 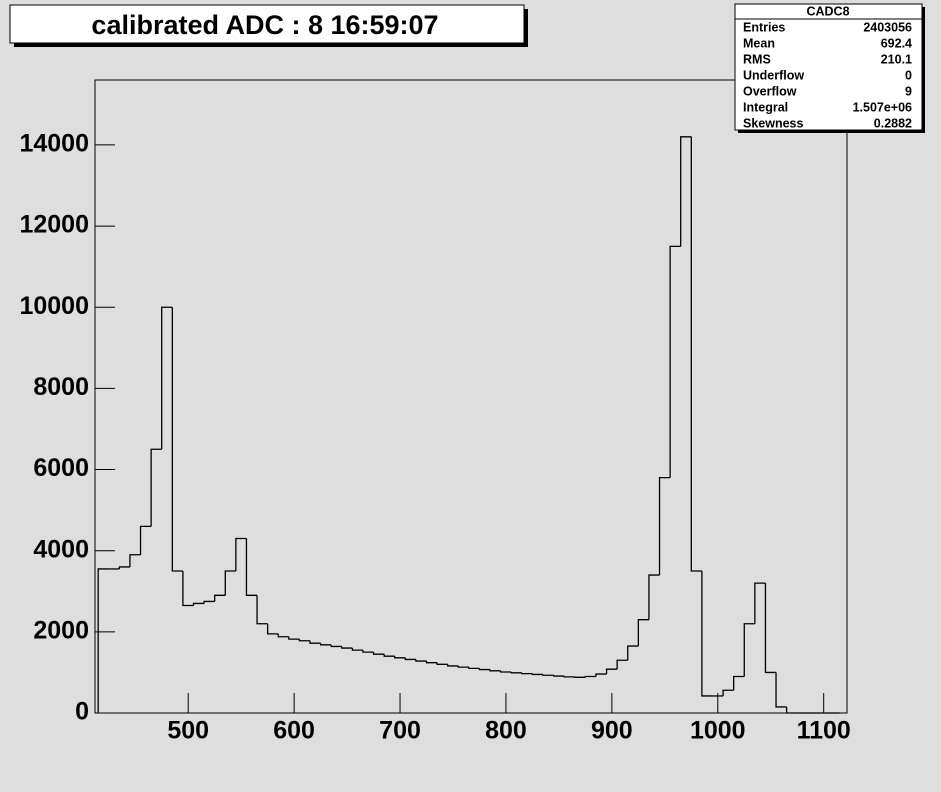 I want to click on y-tick-label: 8000, so click(x=61, y=387).